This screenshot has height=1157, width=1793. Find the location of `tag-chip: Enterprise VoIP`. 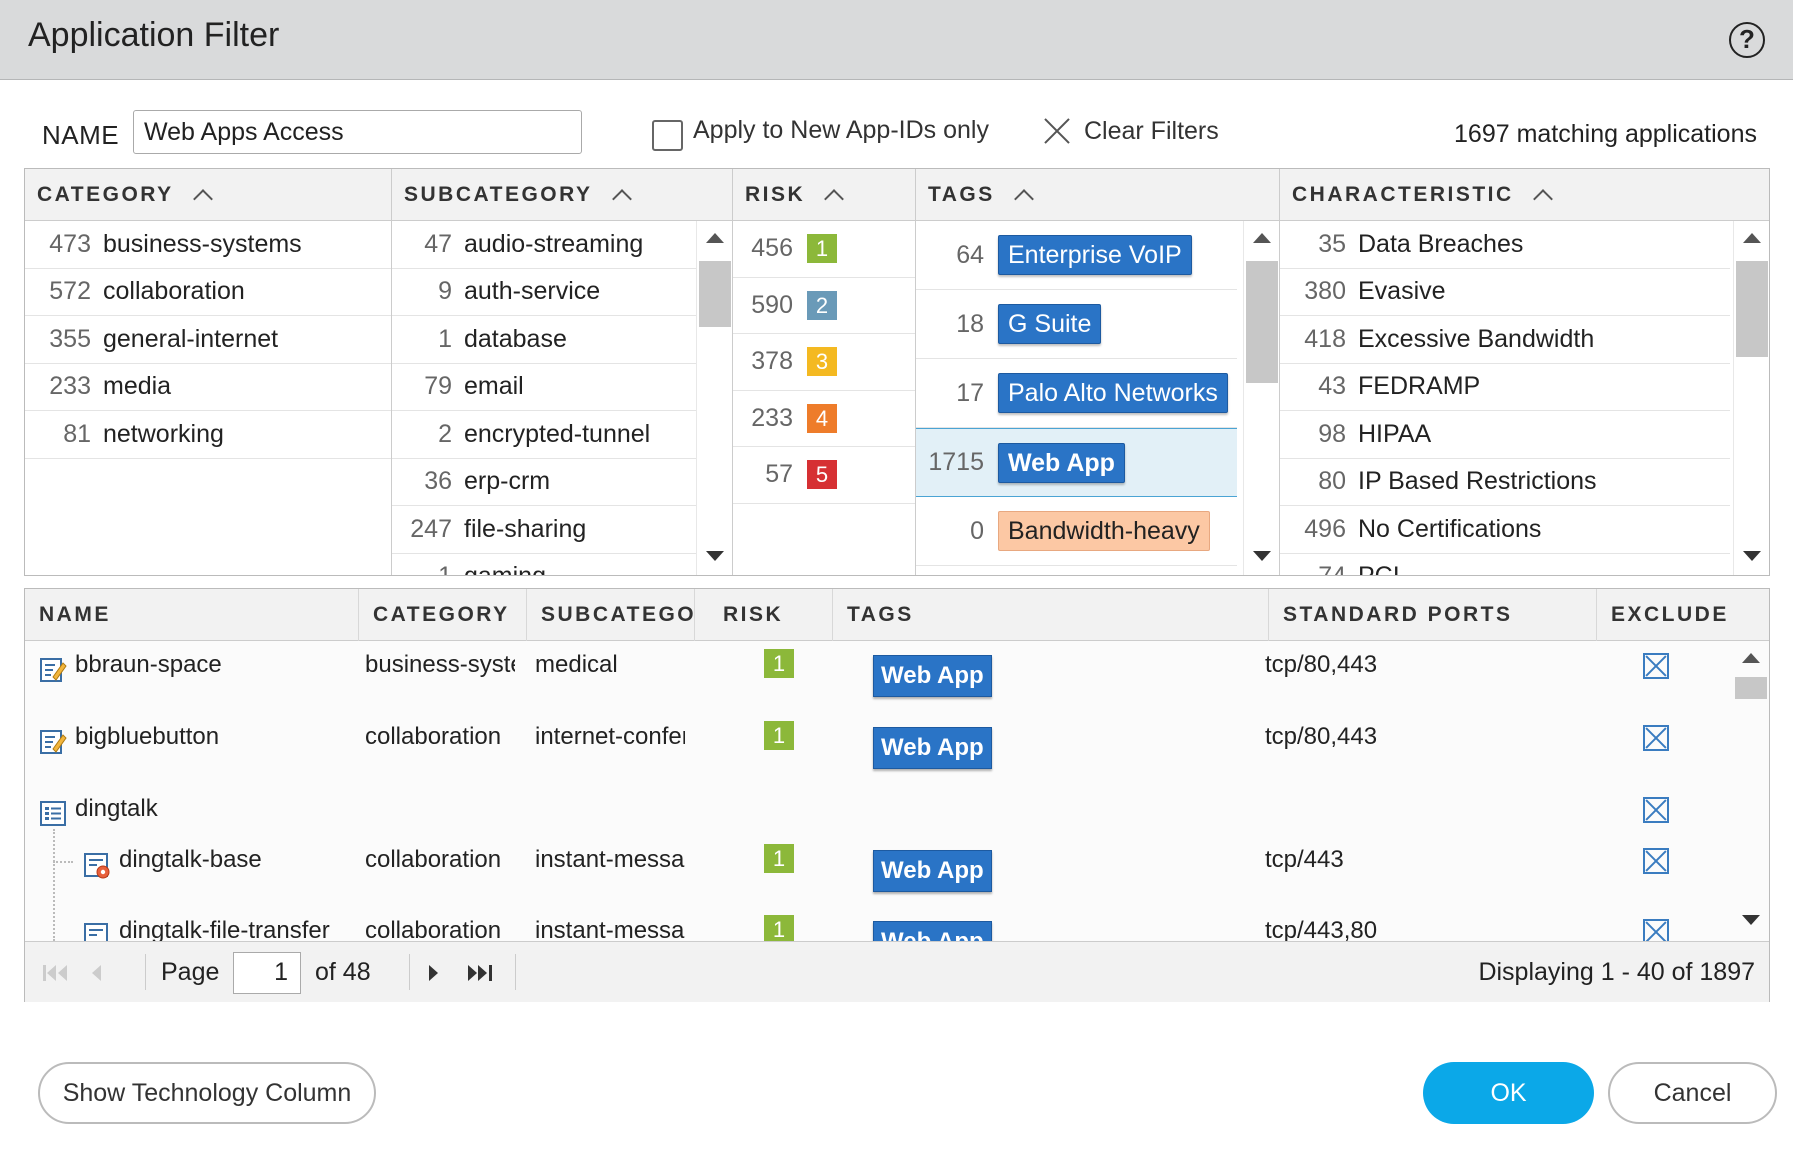

tag-chip: Enterprise VoIP is located at coordinates (1095, 255).